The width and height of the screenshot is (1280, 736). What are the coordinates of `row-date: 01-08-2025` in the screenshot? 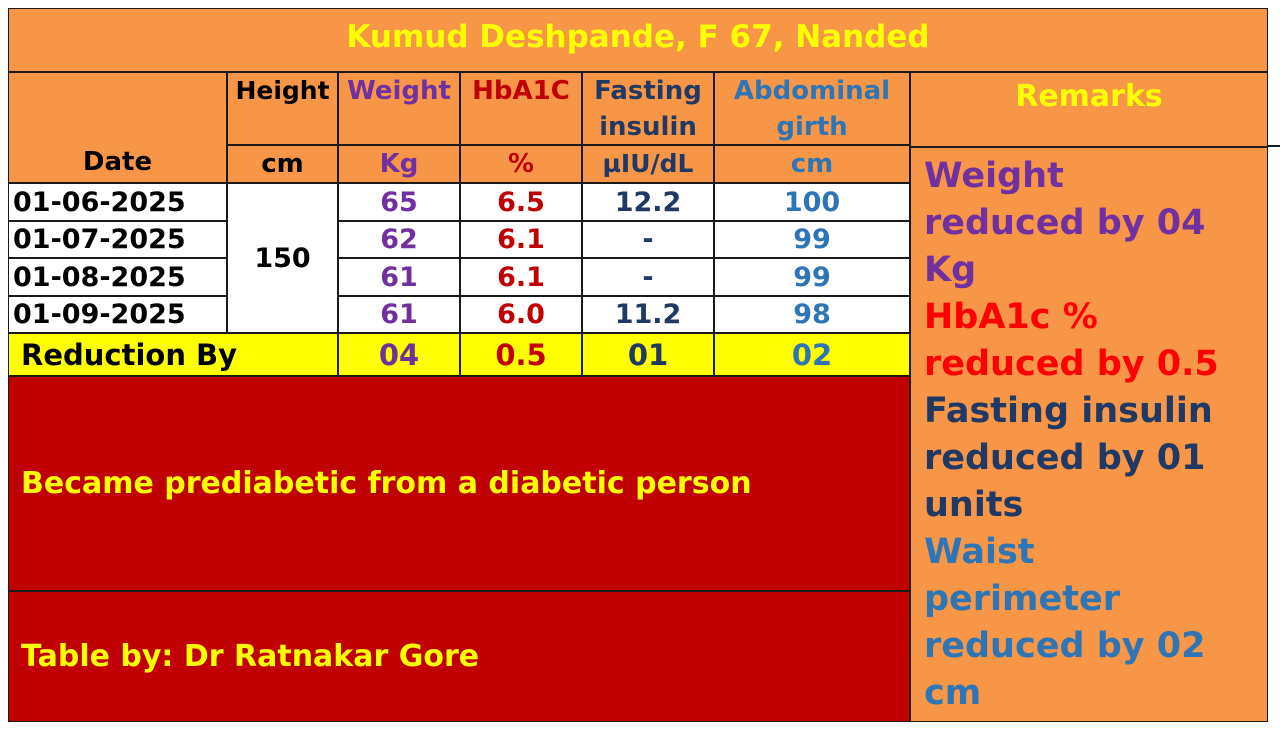 It's located at (99, 277).